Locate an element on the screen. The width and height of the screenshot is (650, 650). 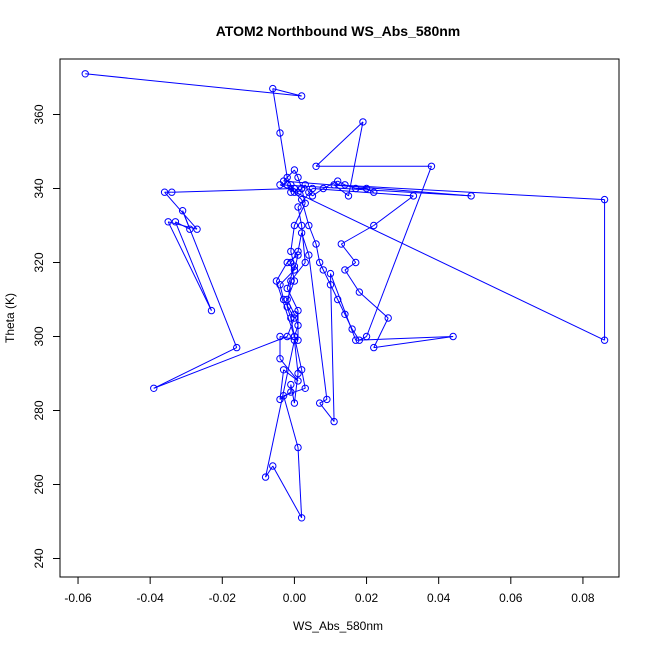
y-tick-label: 280 is located at coordinates (39, 410).